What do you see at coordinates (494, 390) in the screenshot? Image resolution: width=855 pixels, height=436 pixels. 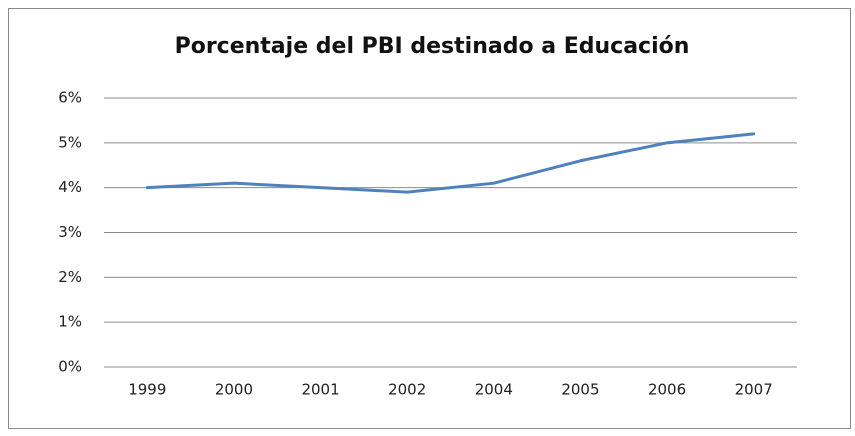 I see `x-tick-label: 2004` at bounding box center [494, 390].